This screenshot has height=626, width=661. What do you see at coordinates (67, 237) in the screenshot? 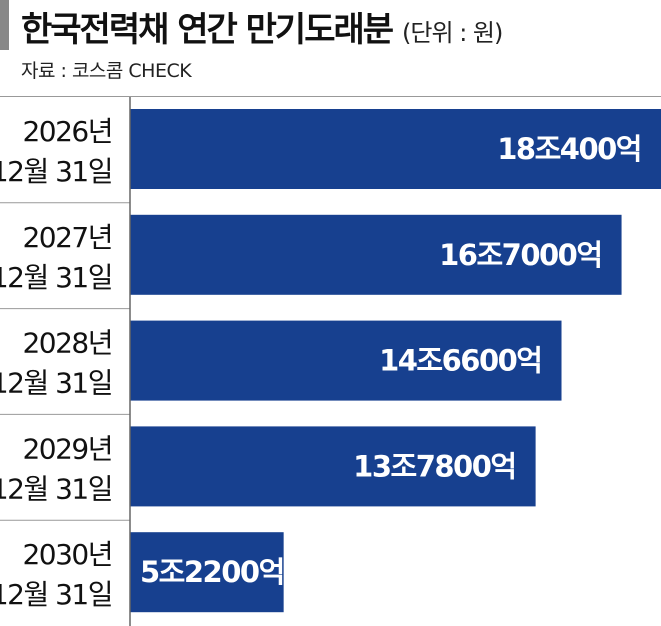
I see `category-label-year: 2027년` at bounding box center [67, 237].